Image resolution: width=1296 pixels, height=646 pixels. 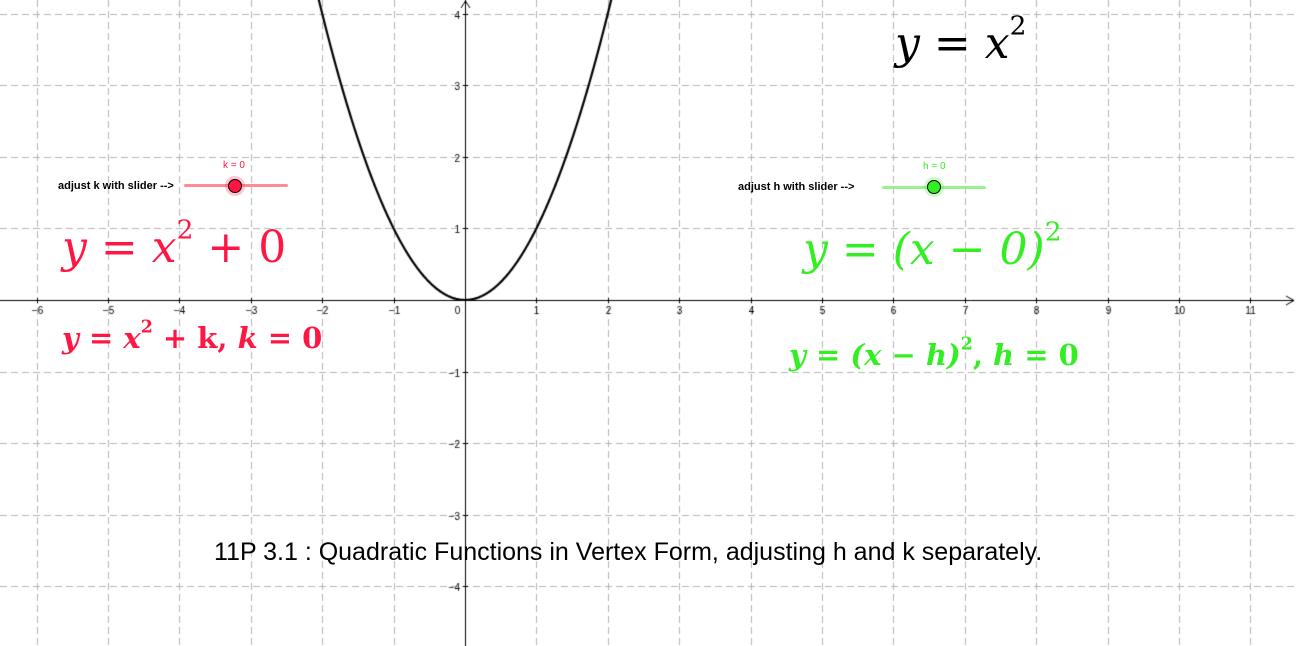 I want to click on k-slider-value-label: k = 0, so click(x=234, y=165).